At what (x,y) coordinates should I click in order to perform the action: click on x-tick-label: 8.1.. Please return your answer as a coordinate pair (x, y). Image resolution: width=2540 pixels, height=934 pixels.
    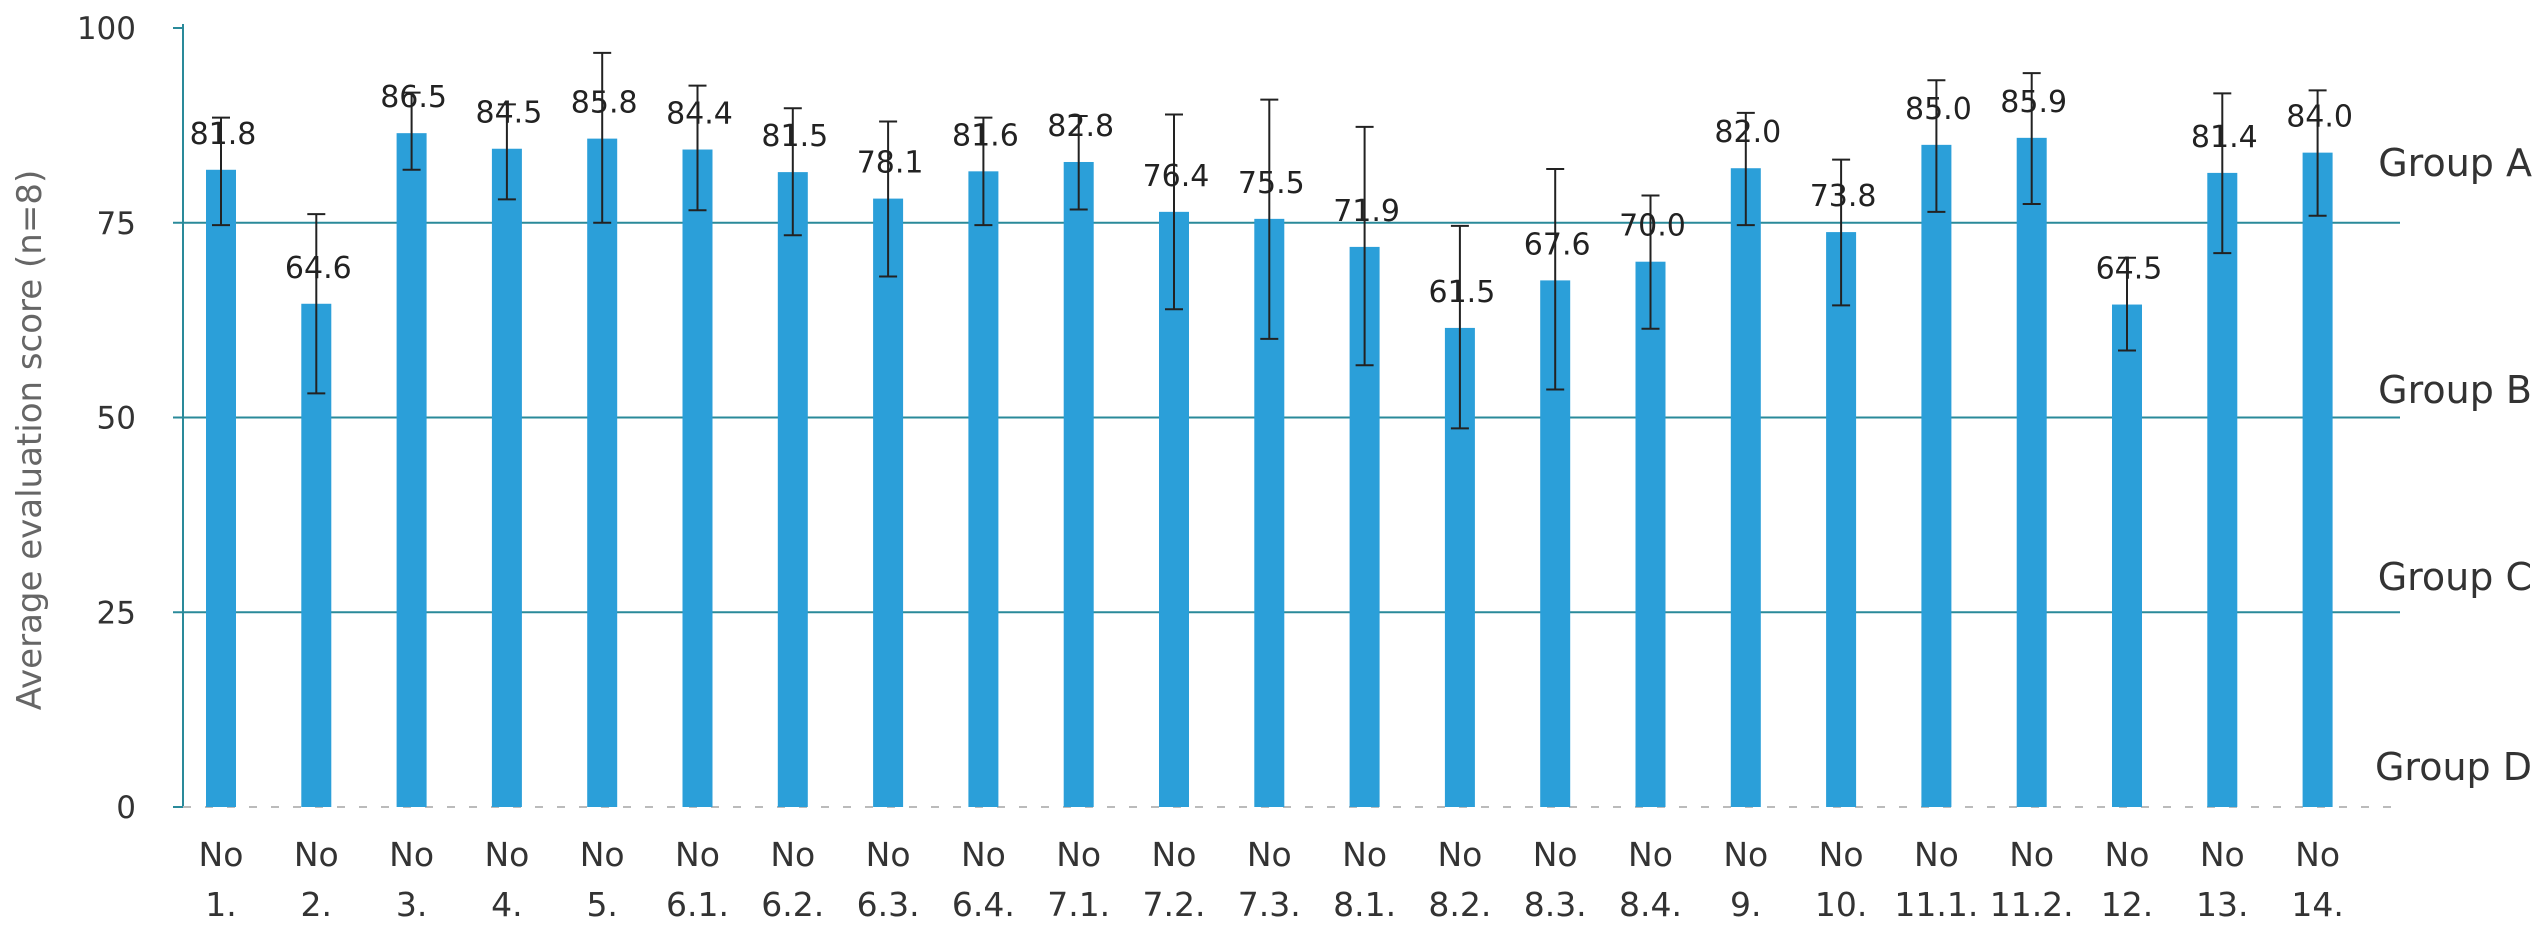
    Looking at the image, I should click on (1364, 904).